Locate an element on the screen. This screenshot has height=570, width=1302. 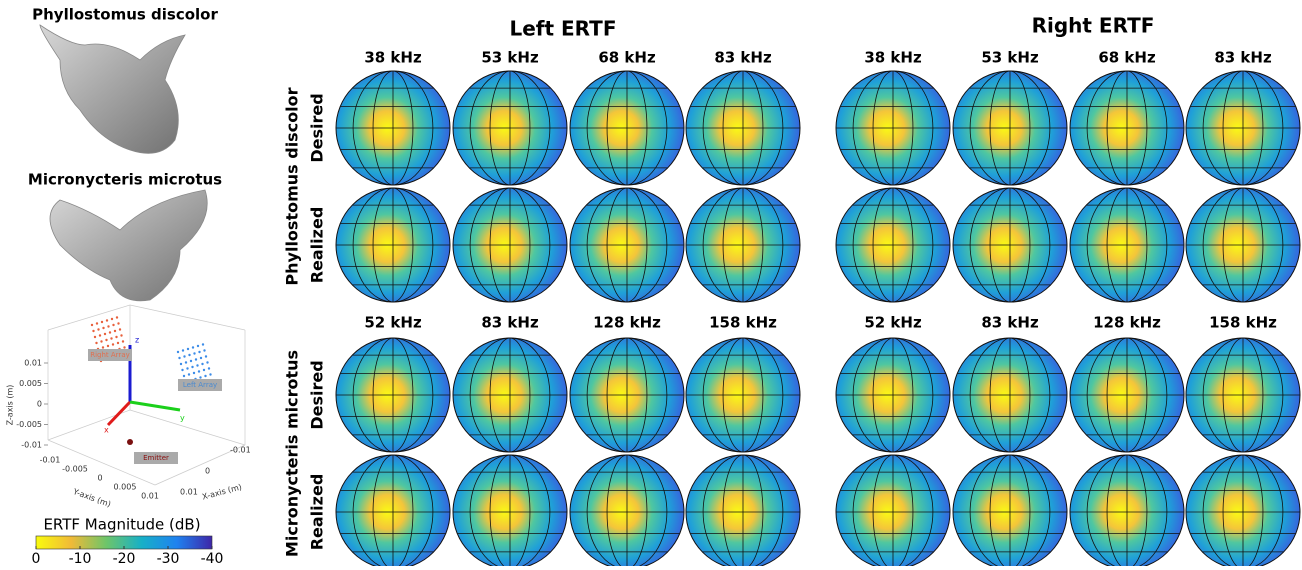
axis-letter: z is located at coordinates (137, 340).